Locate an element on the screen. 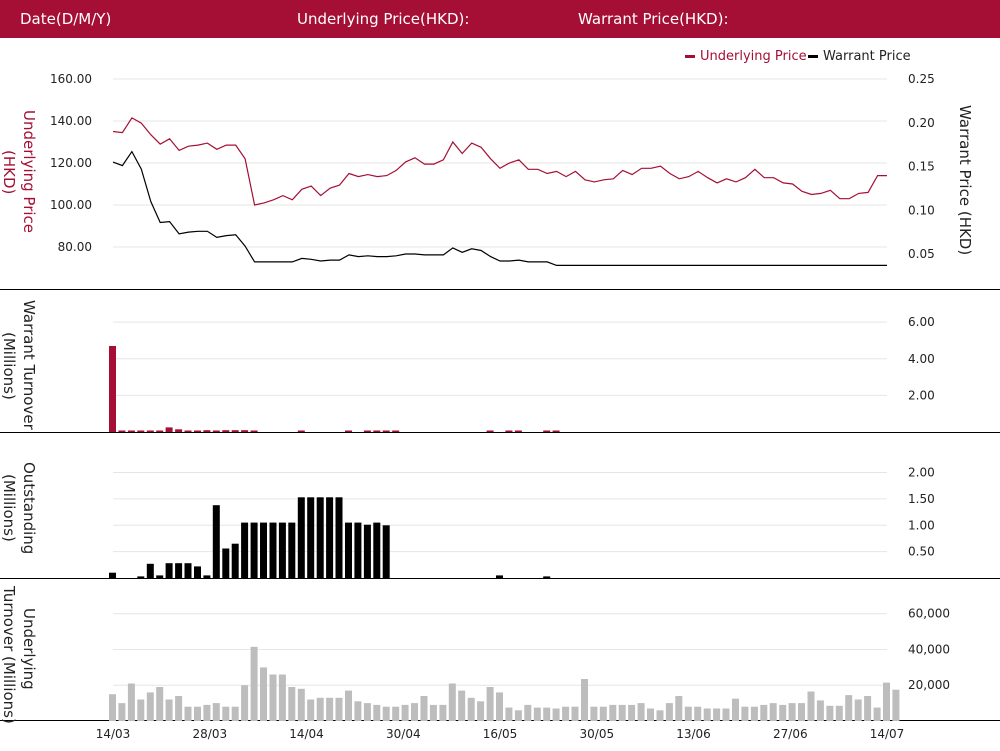  y-tick-label: 140.00 is located at coordinates (71, 121).